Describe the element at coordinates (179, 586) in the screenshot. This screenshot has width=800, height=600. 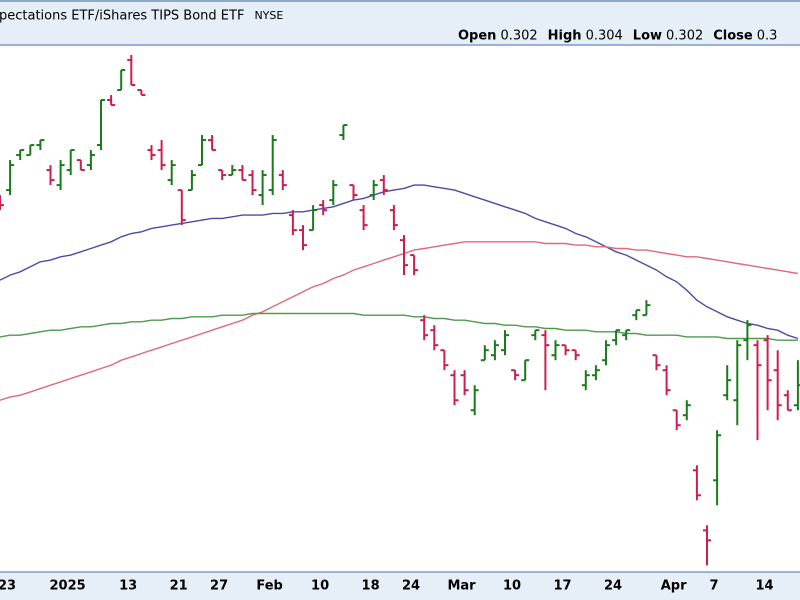
I see `x-tick-label: 21` at that location.